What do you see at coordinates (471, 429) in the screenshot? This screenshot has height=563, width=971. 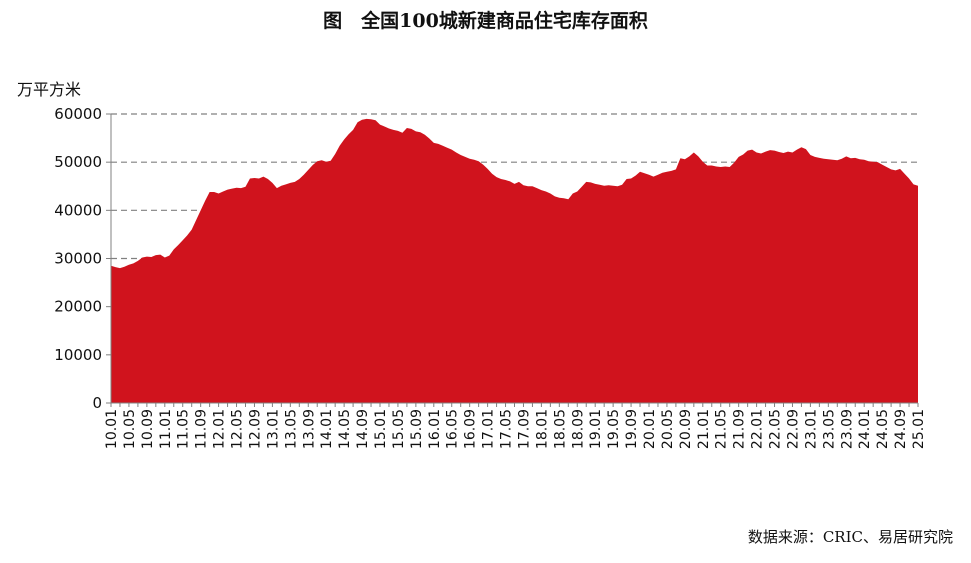 I see `x-tick-label: 16.09` at bounding box center [471, 429].